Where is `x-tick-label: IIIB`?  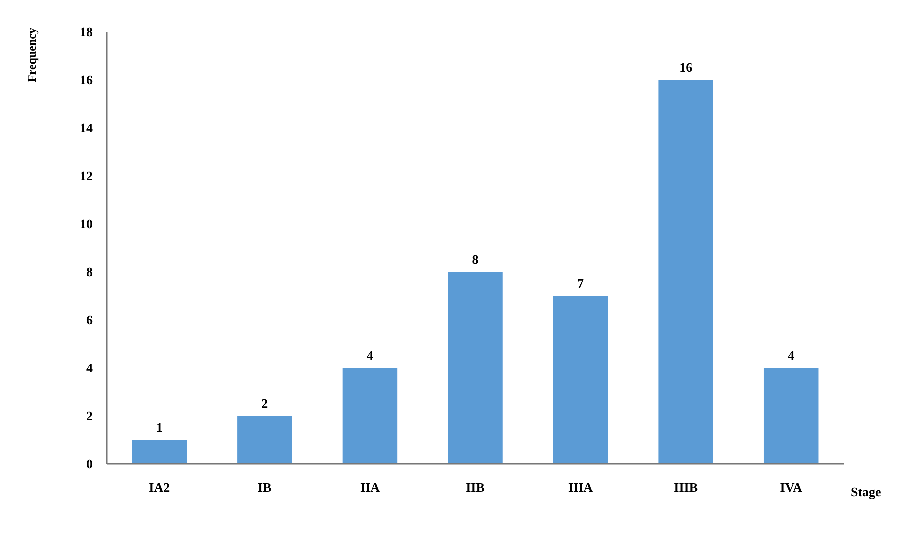
x-tick-label: IIIB is located at coordinates (686, 487).